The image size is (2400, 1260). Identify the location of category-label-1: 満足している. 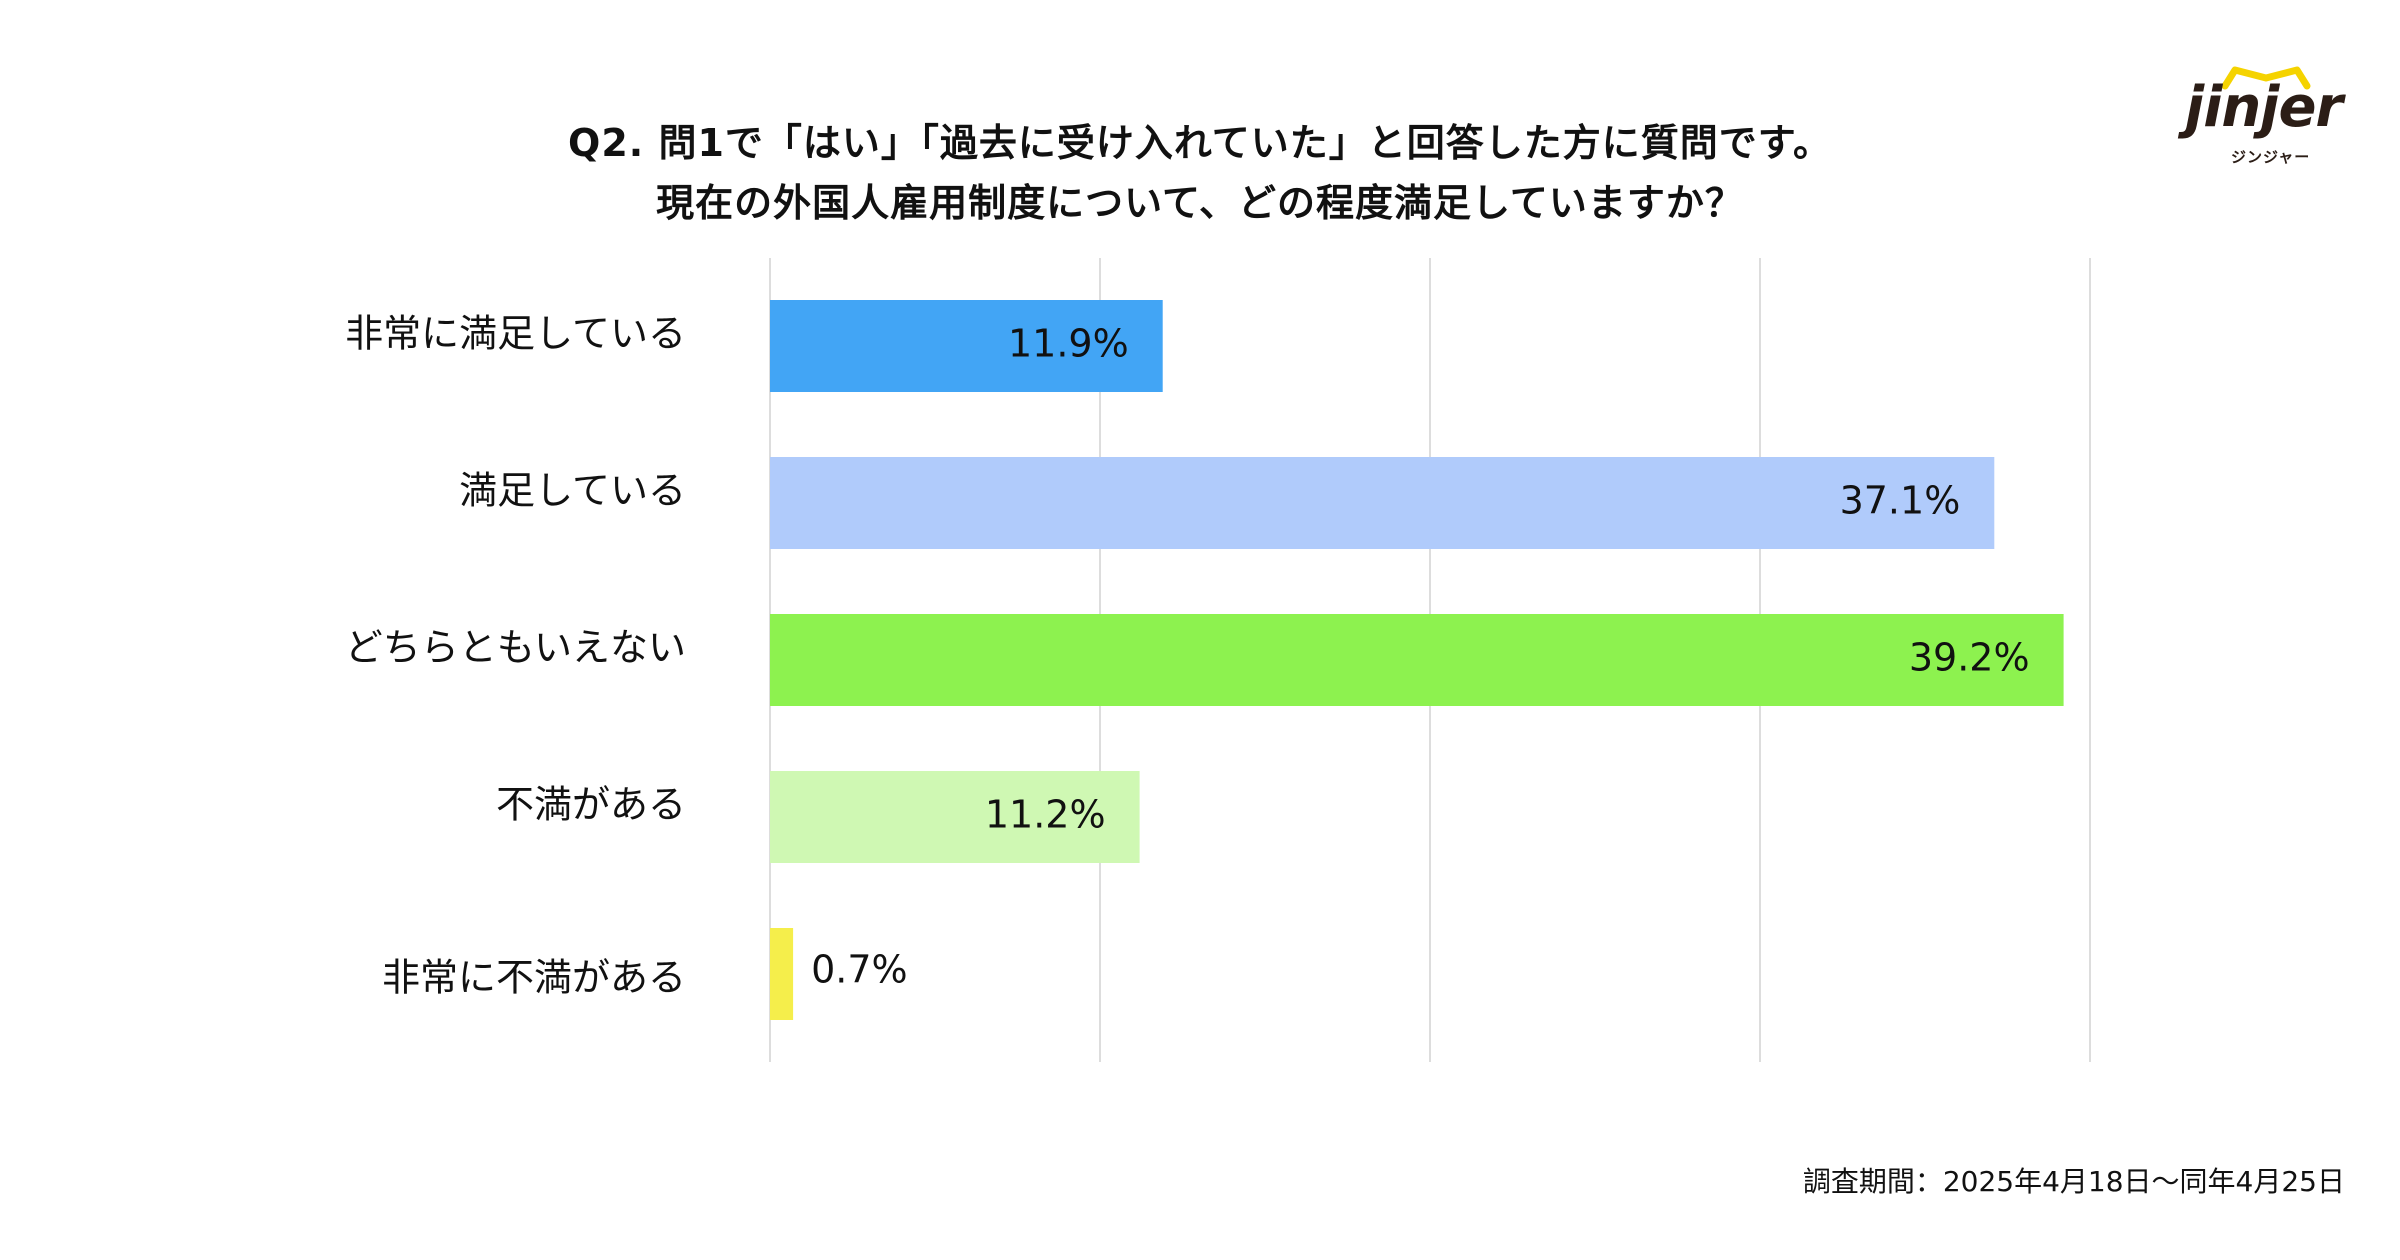
(572, 491).